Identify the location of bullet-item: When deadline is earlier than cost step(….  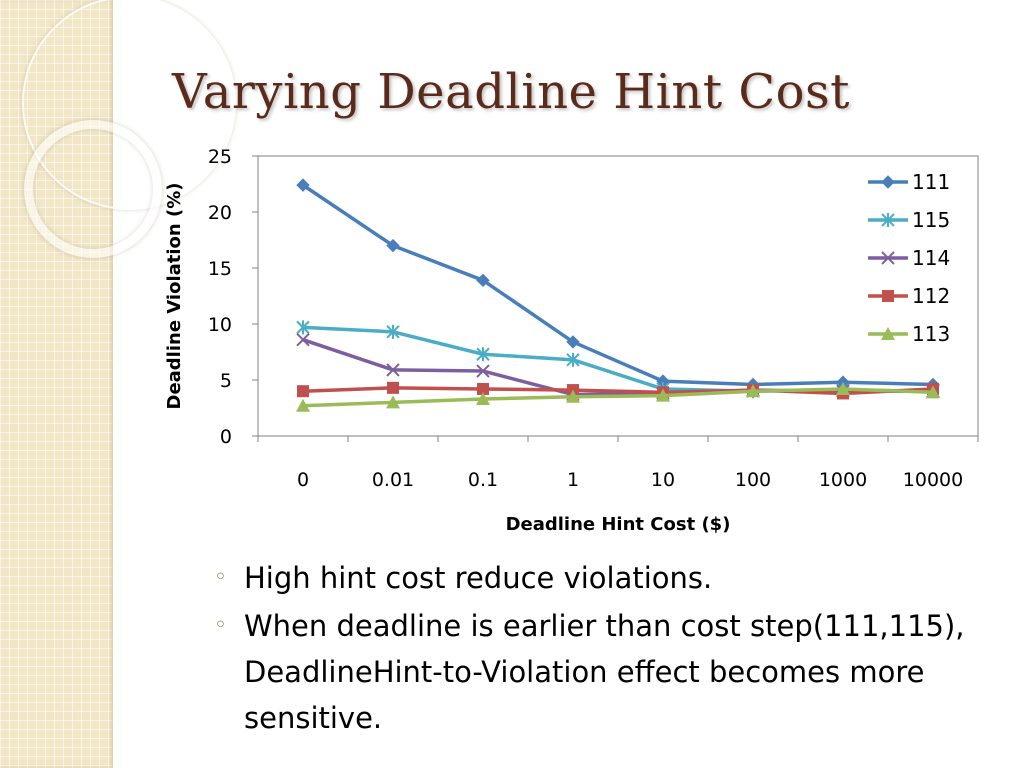
(609, 672).